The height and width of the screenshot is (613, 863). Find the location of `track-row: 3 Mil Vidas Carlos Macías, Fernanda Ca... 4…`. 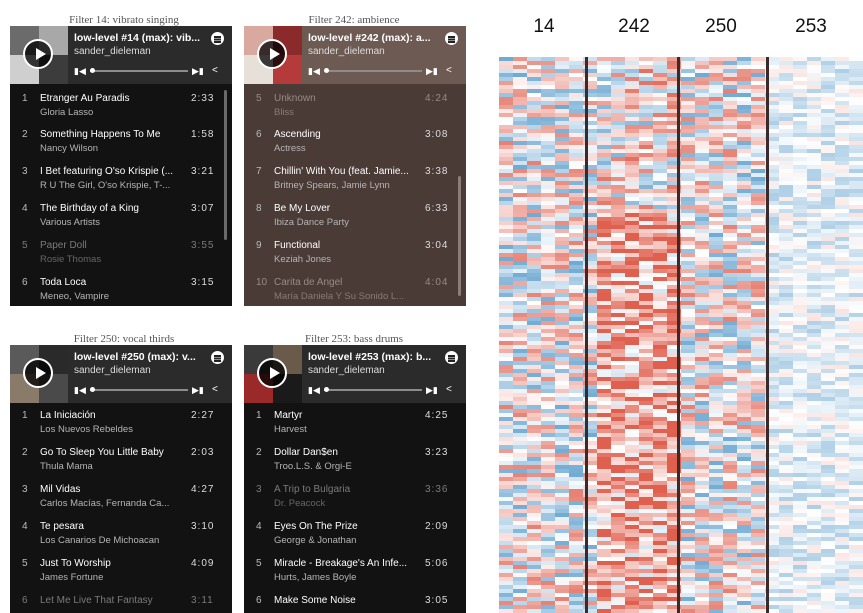

track-row: 3 Mil Vidas Carlos Macías, Fernanda Ca... 4… is located at coordinates (121, 499).